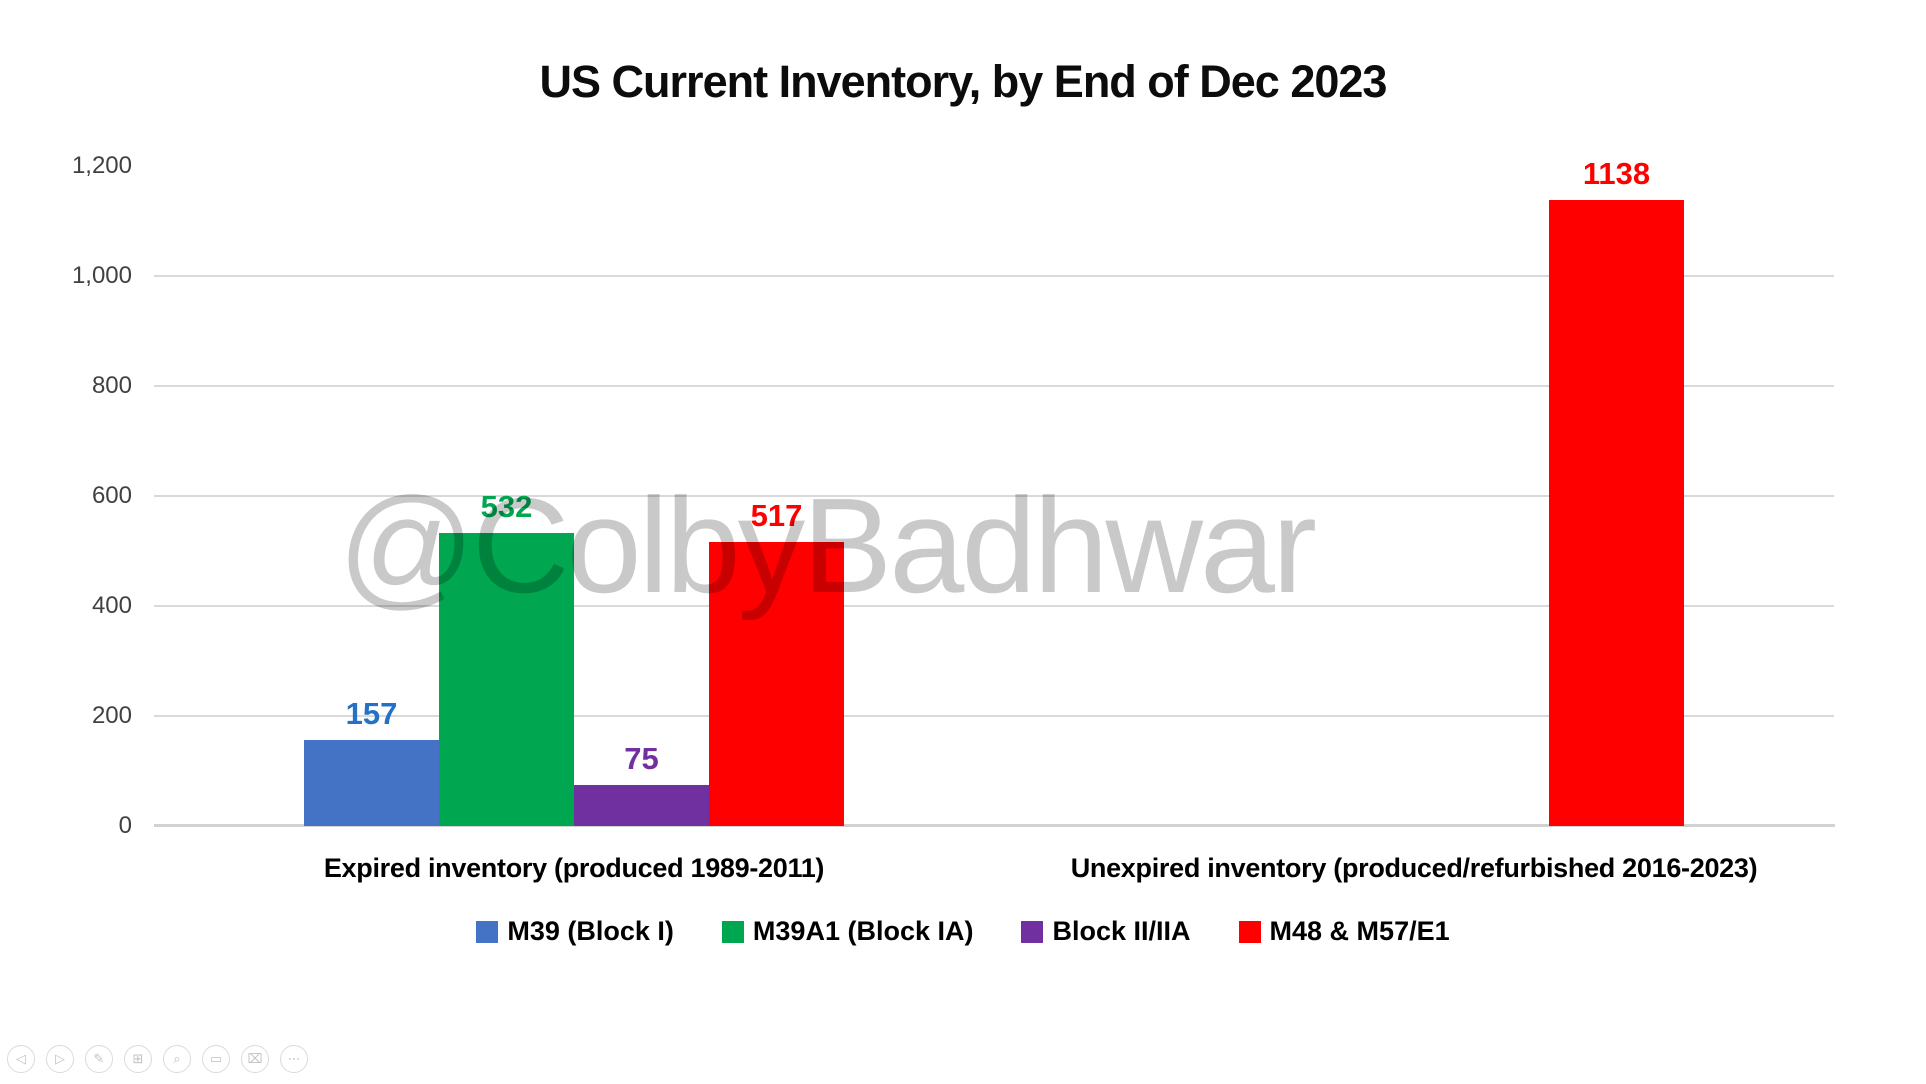 This screenshot has height=1084, width=1926. I want to click on legend-label: M39 (Block I), so click(590, 931).